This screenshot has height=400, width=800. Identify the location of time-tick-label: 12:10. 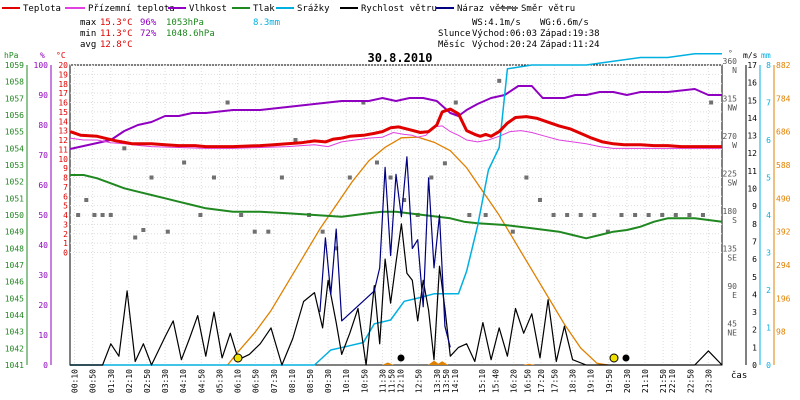
(401, 381).